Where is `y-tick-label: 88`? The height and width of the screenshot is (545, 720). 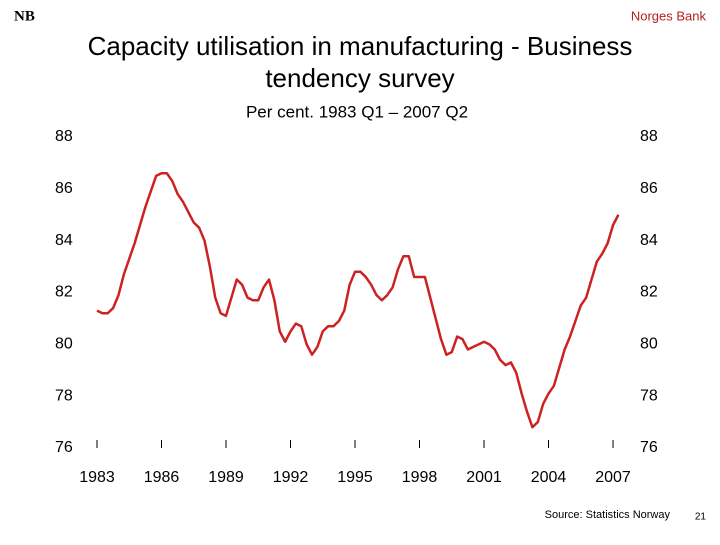 y-tick-label: 88 is located at coordinates (64, 136).